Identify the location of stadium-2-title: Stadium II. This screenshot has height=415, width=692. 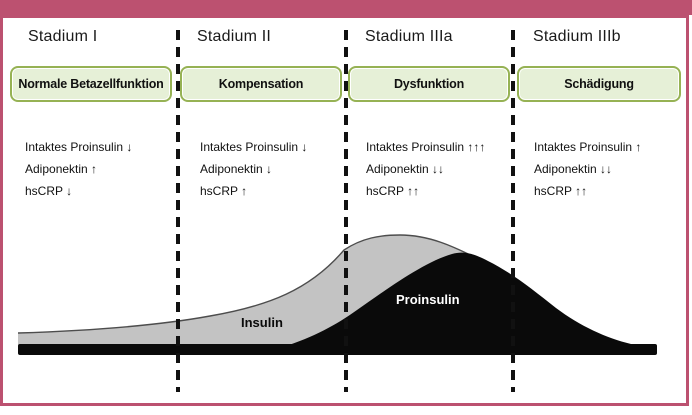
(234, 36).